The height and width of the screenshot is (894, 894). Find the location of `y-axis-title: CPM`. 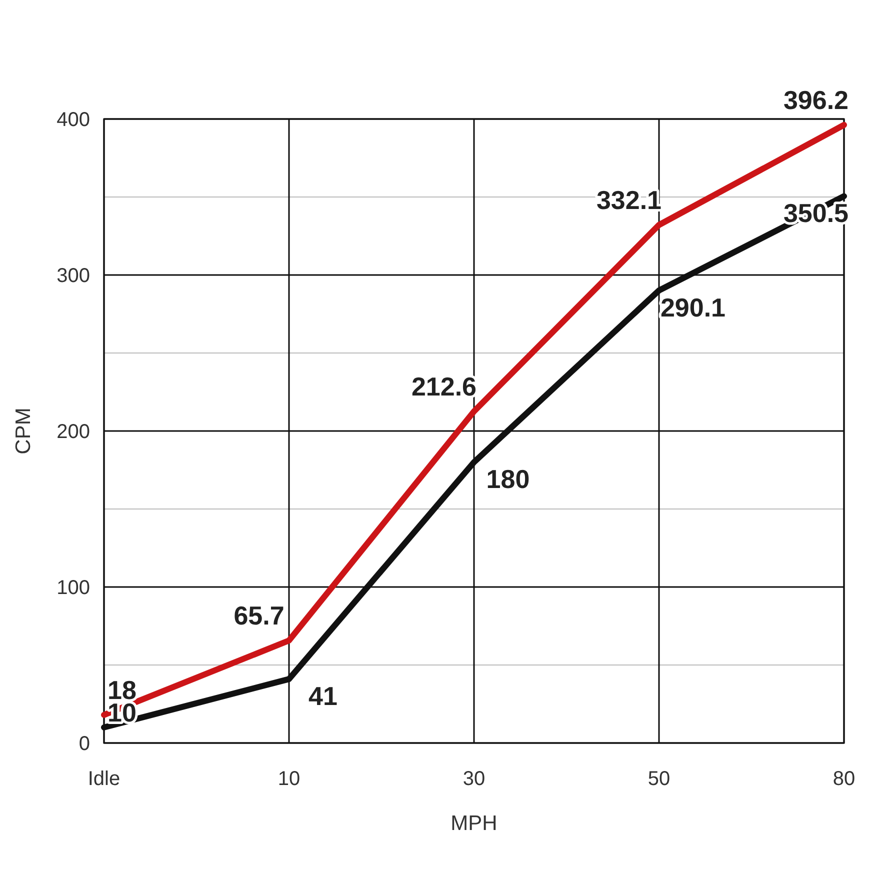

y-axis-title: CPM is located at coordinates (23, 431).